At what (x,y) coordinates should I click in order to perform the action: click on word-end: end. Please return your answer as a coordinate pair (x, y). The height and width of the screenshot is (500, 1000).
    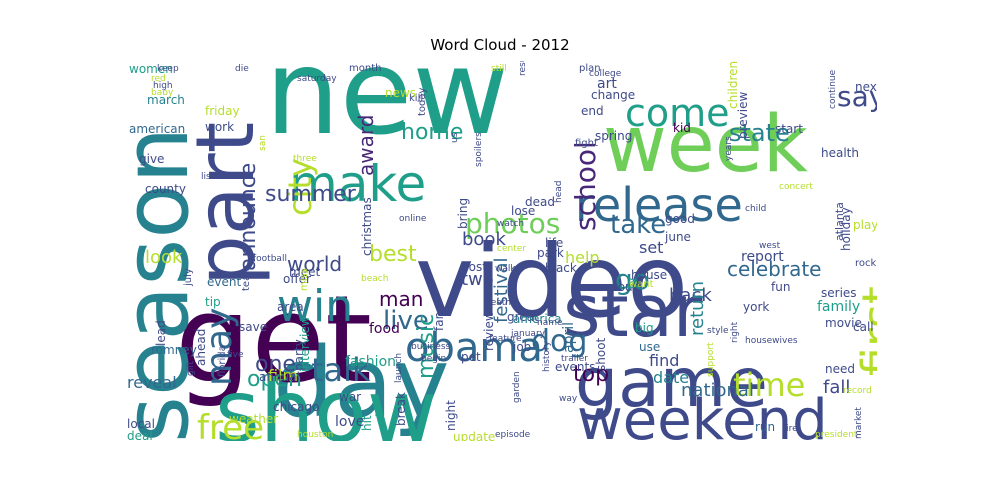
    Looking at the image, I should click on (592, 111).